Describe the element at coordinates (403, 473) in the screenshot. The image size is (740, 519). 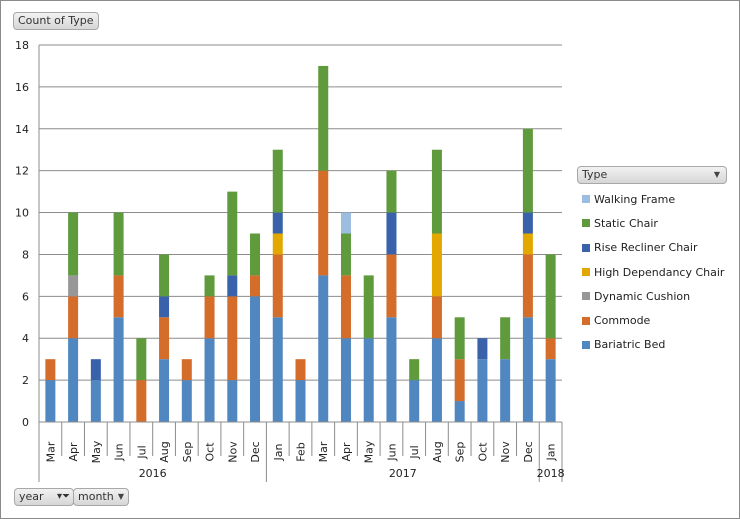
I see `year-label: 2017` at that location.